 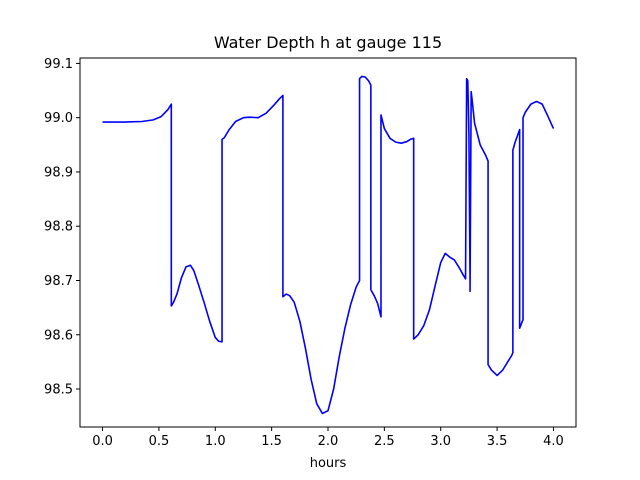 I want to click on x-tick-label: 3.0, so click(x=440, y=441).